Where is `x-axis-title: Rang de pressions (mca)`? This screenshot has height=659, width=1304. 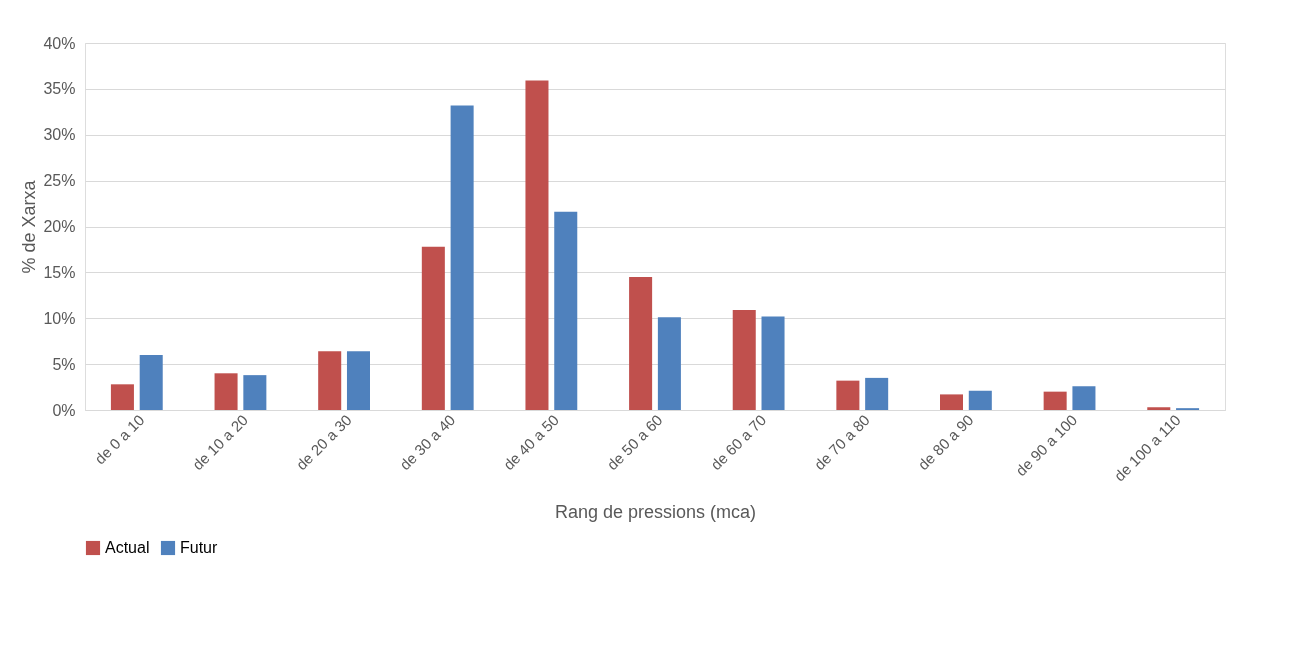
x-axis-title: Rang de pressions (mca) is located at coordinates (655, 512).